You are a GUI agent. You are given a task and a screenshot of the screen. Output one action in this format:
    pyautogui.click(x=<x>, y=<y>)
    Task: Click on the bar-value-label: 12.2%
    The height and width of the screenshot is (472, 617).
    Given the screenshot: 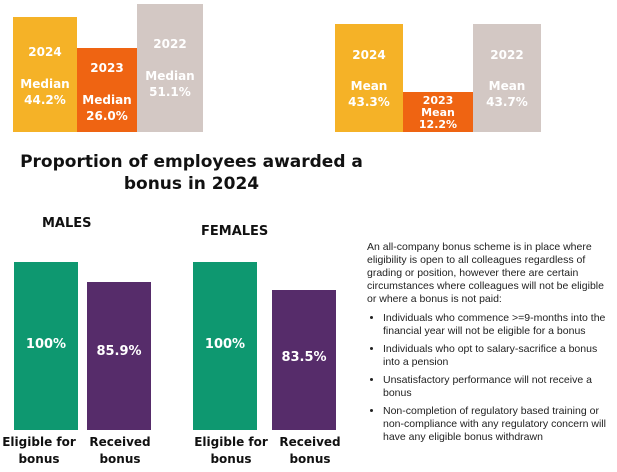 What is the action you would take?
    pyautogui.click(x=438, y=124)
    